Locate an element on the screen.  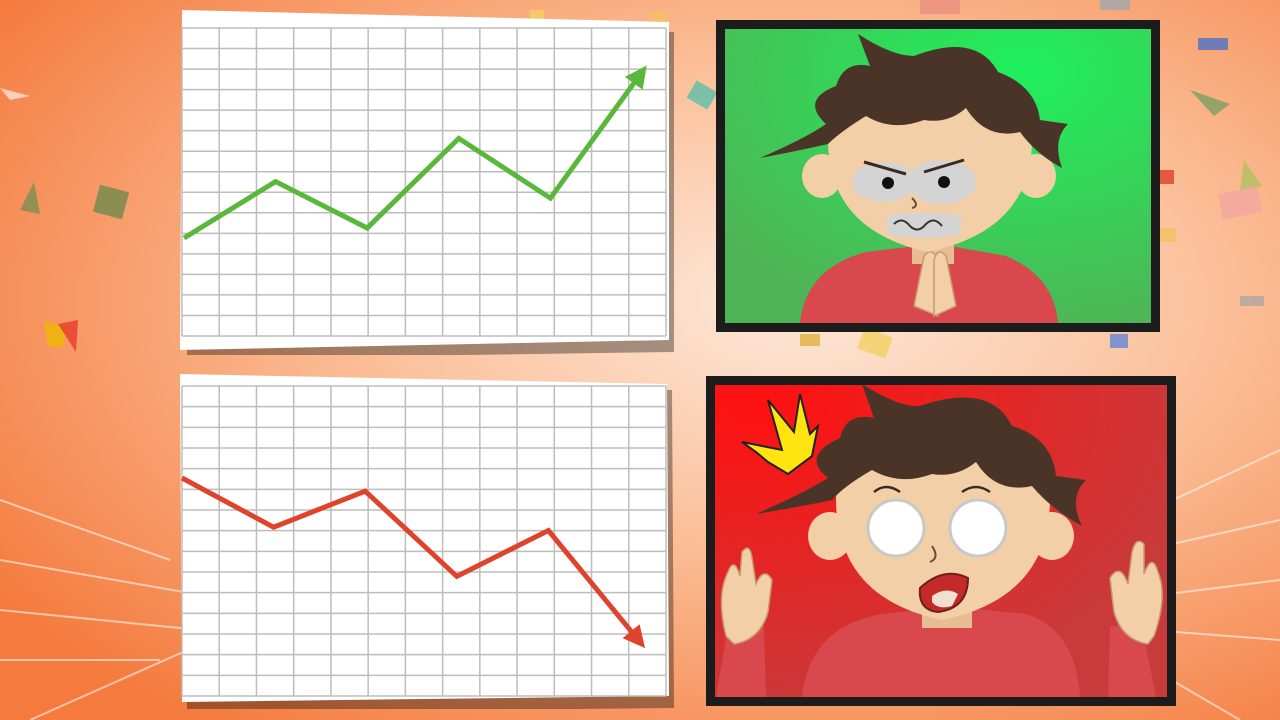
right-hand is located at coordinates (1136, 592).